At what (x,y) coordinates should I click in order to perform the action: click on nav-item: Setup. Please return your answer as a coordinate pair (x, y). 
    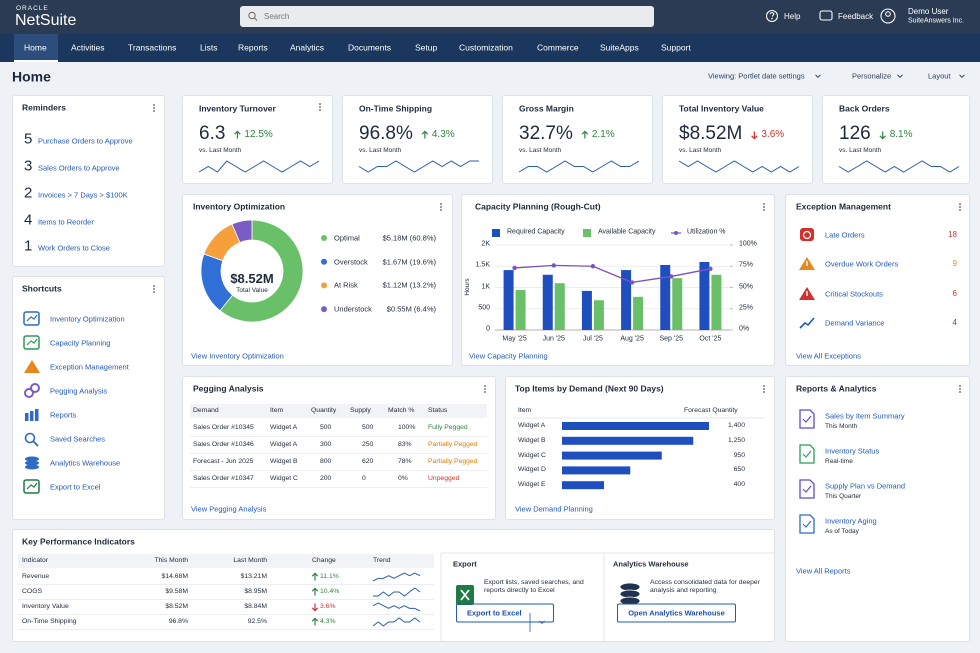
    Looking at the image, I should click on (426, 47).